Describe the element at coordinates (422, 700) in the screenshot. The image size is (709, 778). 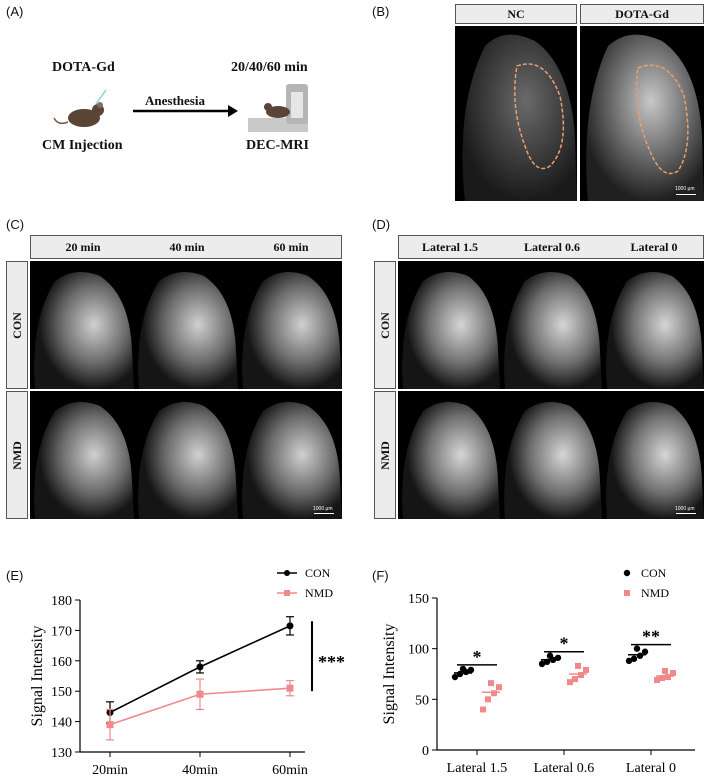
I see `y-tick-label: 50` at that location.